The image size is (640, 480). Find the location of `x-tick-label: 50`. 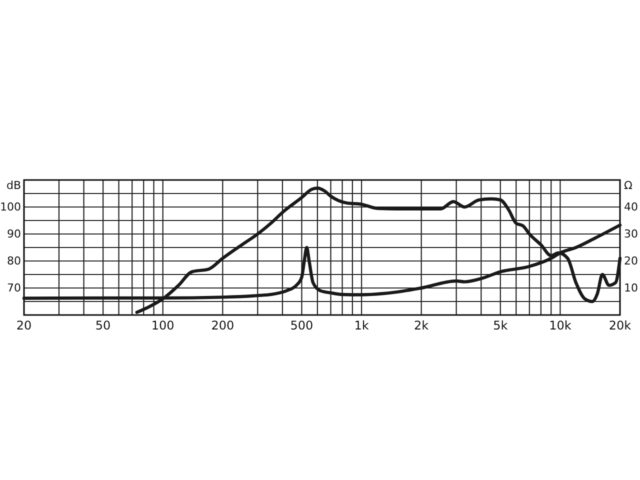

x-tick-label: 50 is located at coordinates (103, 325).